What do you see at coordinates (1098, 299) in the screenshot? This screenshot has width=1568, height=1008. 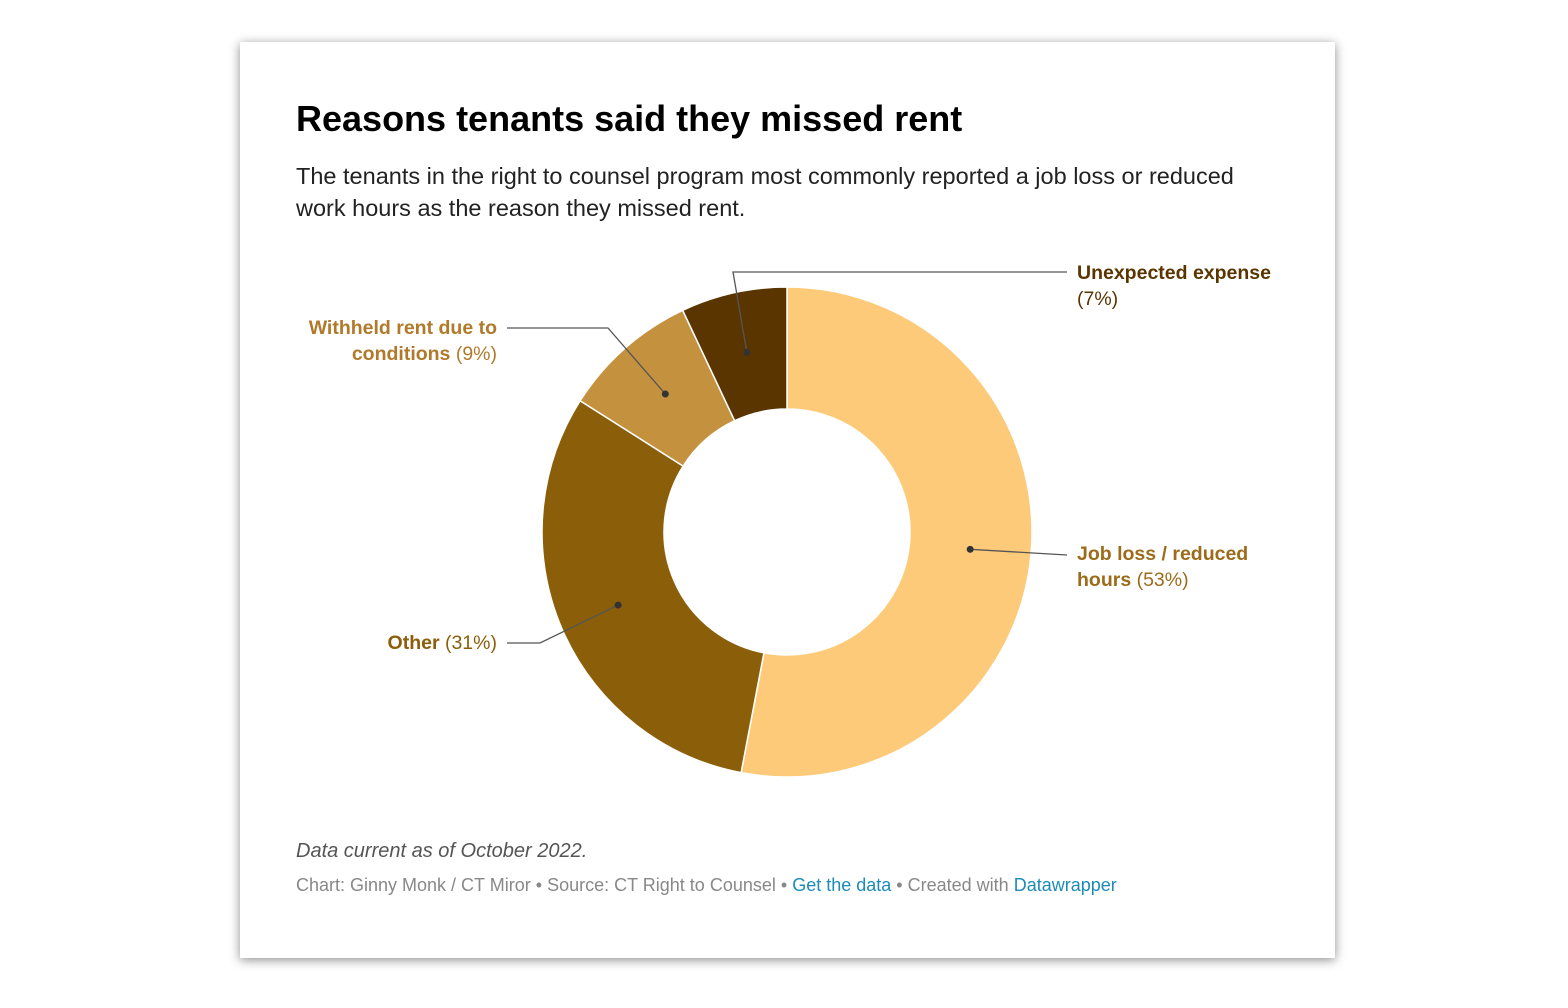 I see `value-label: (7%)` at bounding box center [1098, 299].